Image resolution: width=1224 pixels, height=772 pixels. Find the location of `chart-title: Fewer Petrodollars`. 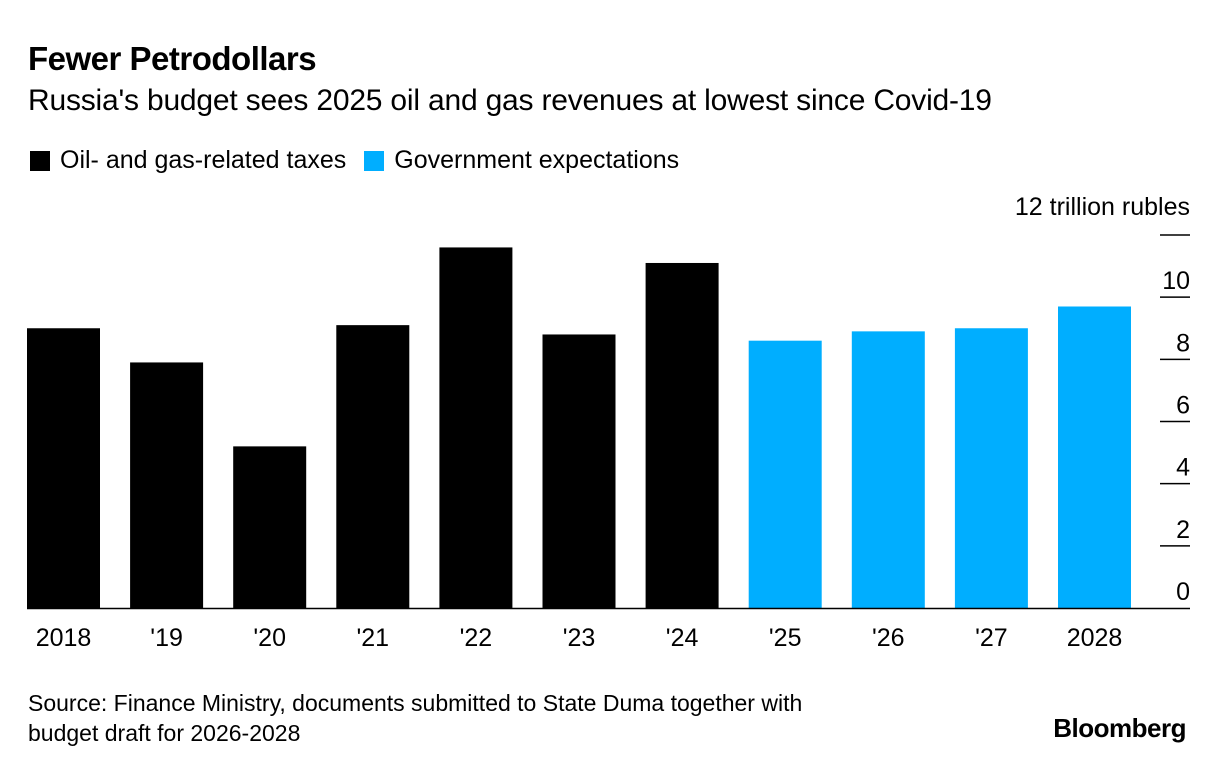

chart-title: Fewer Petrodollars is located at coordinates (172, 58).